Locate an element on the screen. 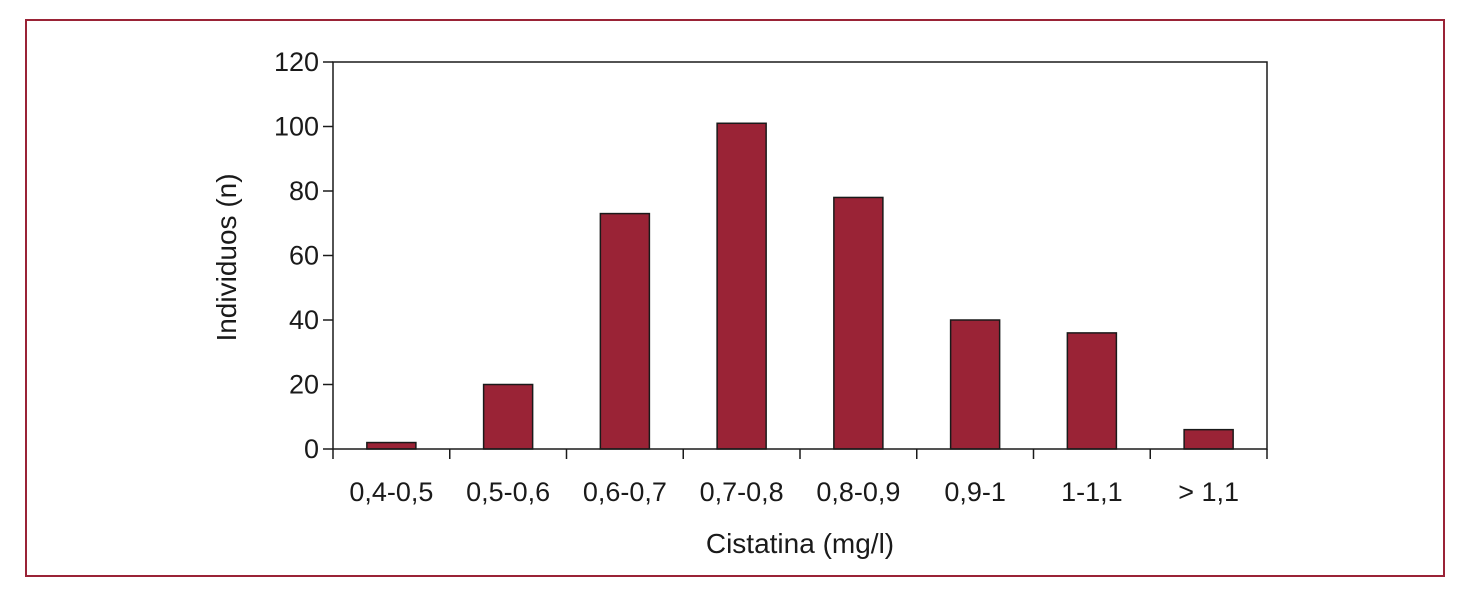  x-tick-label-7: > 1,1 is located at coordinates (1208, 492).